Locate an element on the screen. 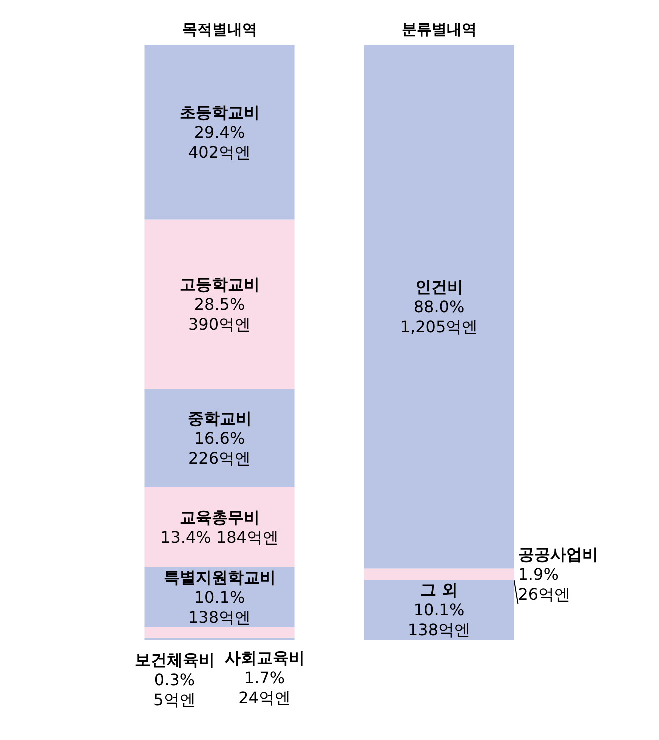 The width and height of the screenshot is (659, 740). x-tick-label: 분류별내역 is located at coordinates (439, 29).